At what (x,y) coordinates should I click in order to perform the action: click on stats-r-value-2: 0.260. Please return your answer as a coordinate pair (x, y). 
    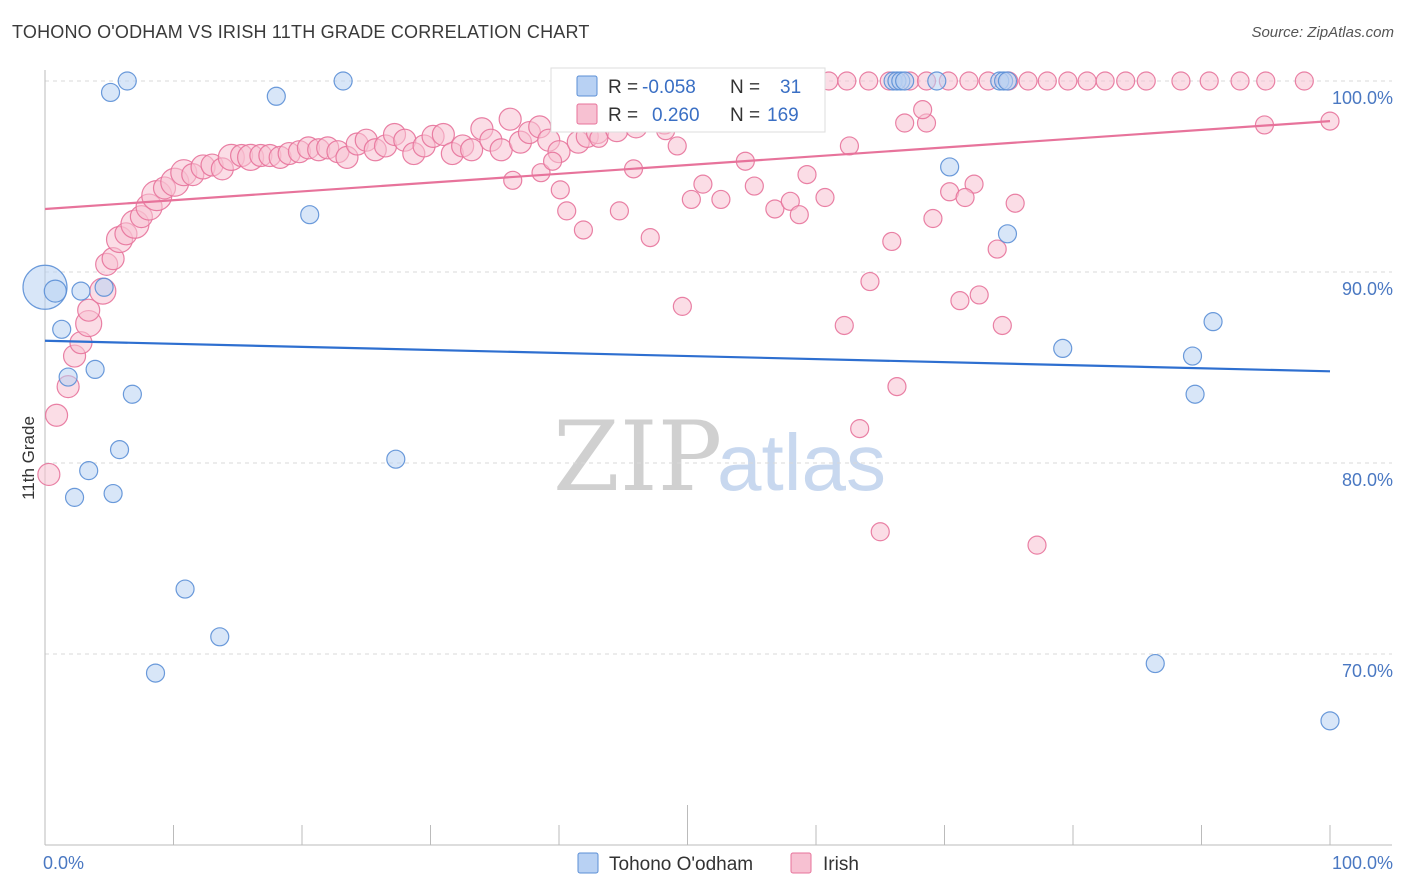
    Looking at the image, I should click on (676, 115).